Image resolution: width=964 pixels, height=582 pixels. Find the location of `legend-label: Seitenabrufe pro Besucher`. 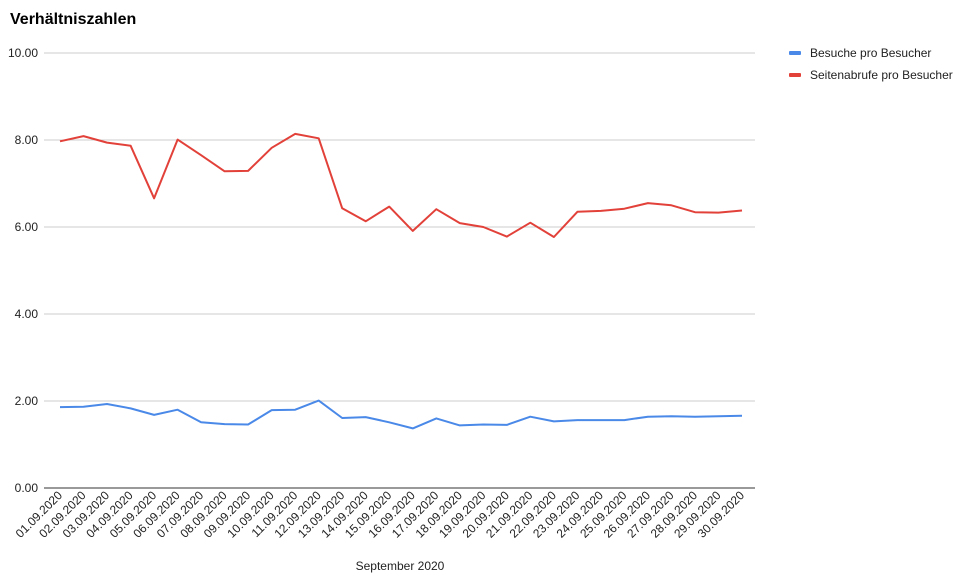

legend-label: Seitenabrufe pro Besucher is located at coordinates (881, 75).